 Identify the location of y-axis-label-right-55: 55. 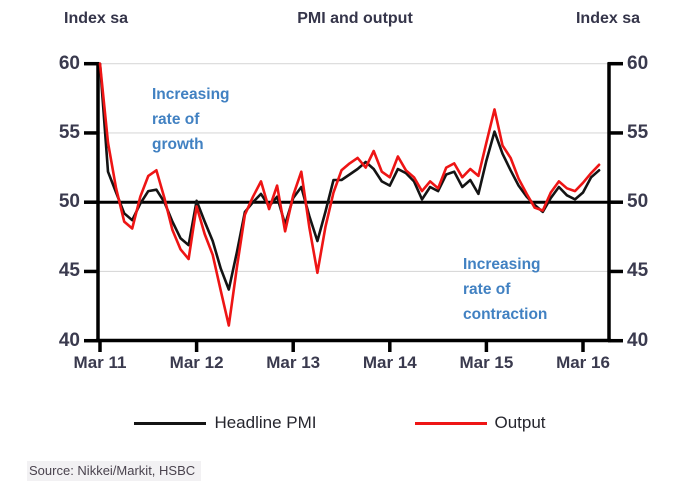
(638, 132).